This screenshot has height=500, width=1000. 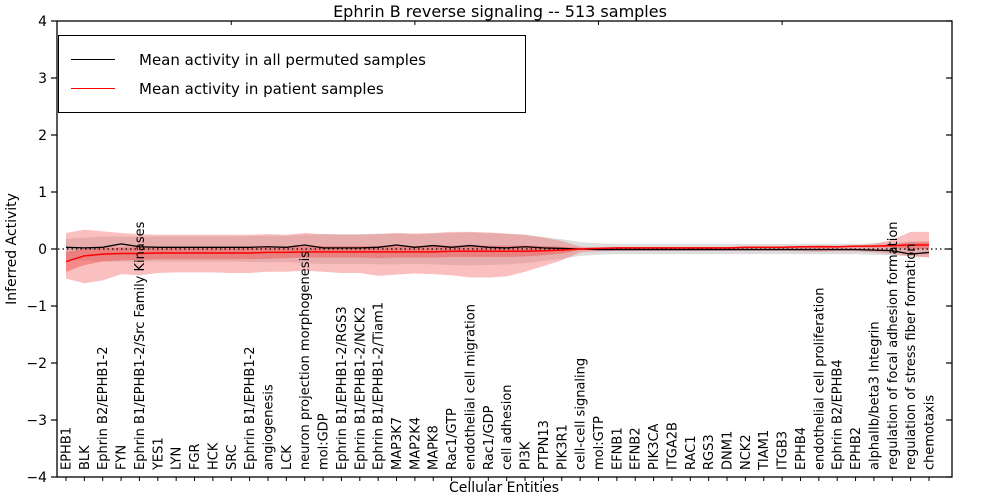 What do you see at coordinates (838, 414) in the screenshot?
I see `x-tick-label: Ephrin B2/EPHB4` at bounding box center [838, 414].